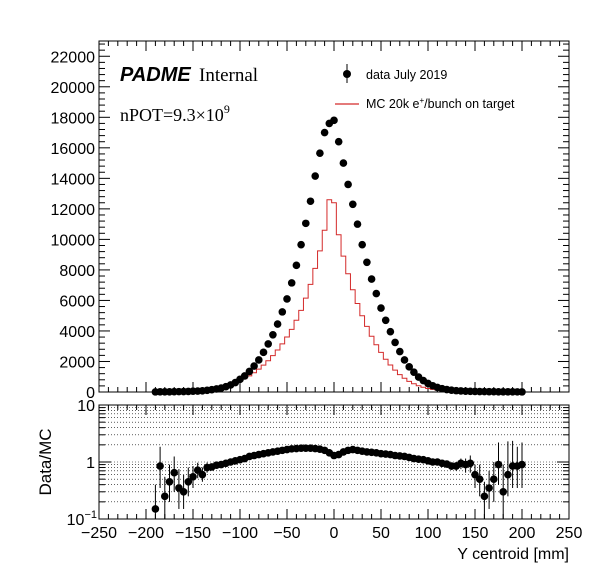 The height and width of the screenshot is (579, 598). I want to click on ratio-x-tick-label: −50, so click(286, 533).